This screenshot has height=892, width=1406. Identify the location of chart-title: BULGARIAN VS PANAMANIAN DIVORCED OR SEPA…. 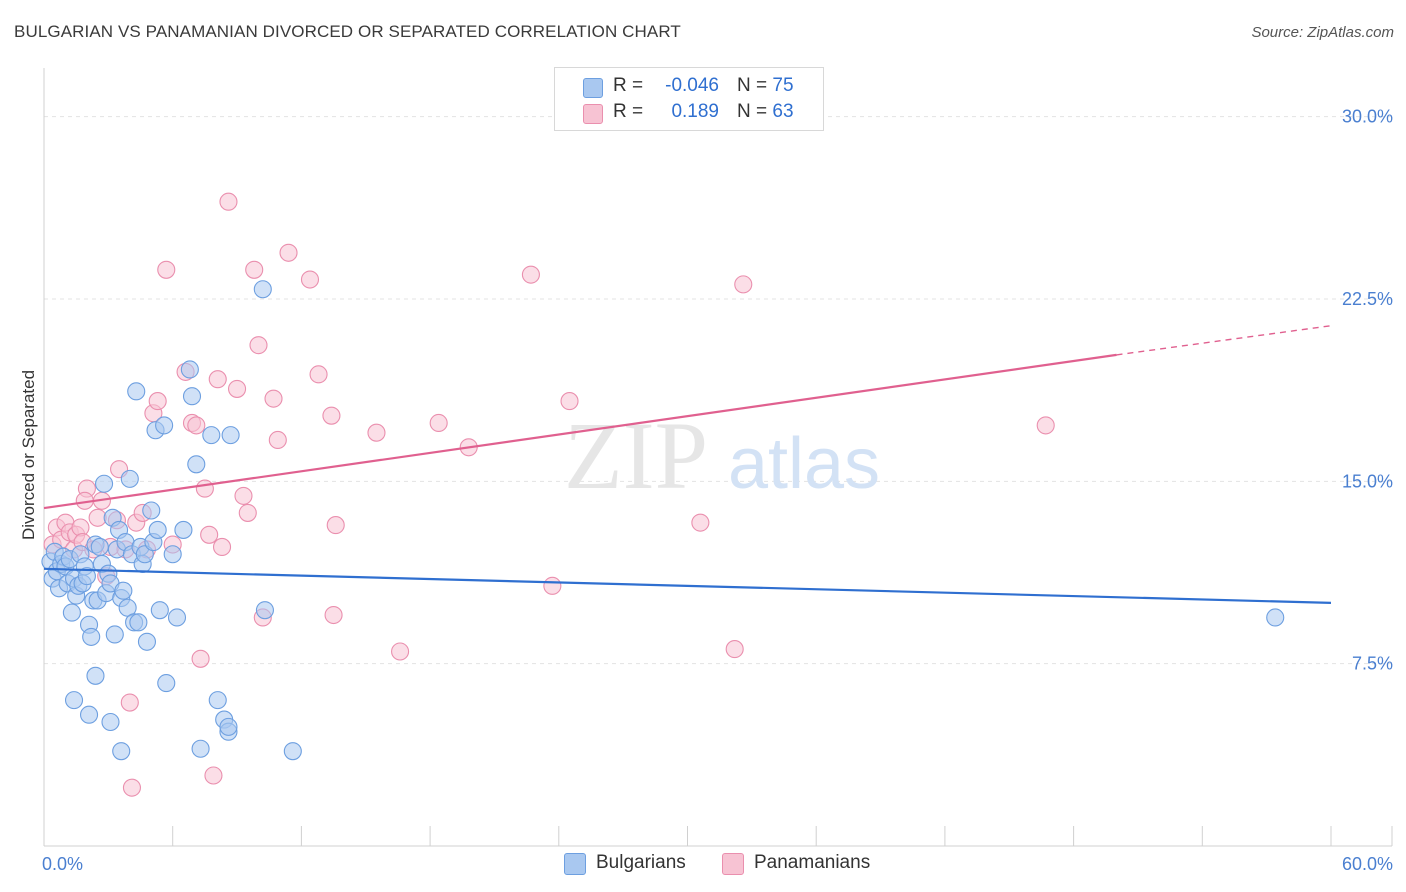
(347, 31).